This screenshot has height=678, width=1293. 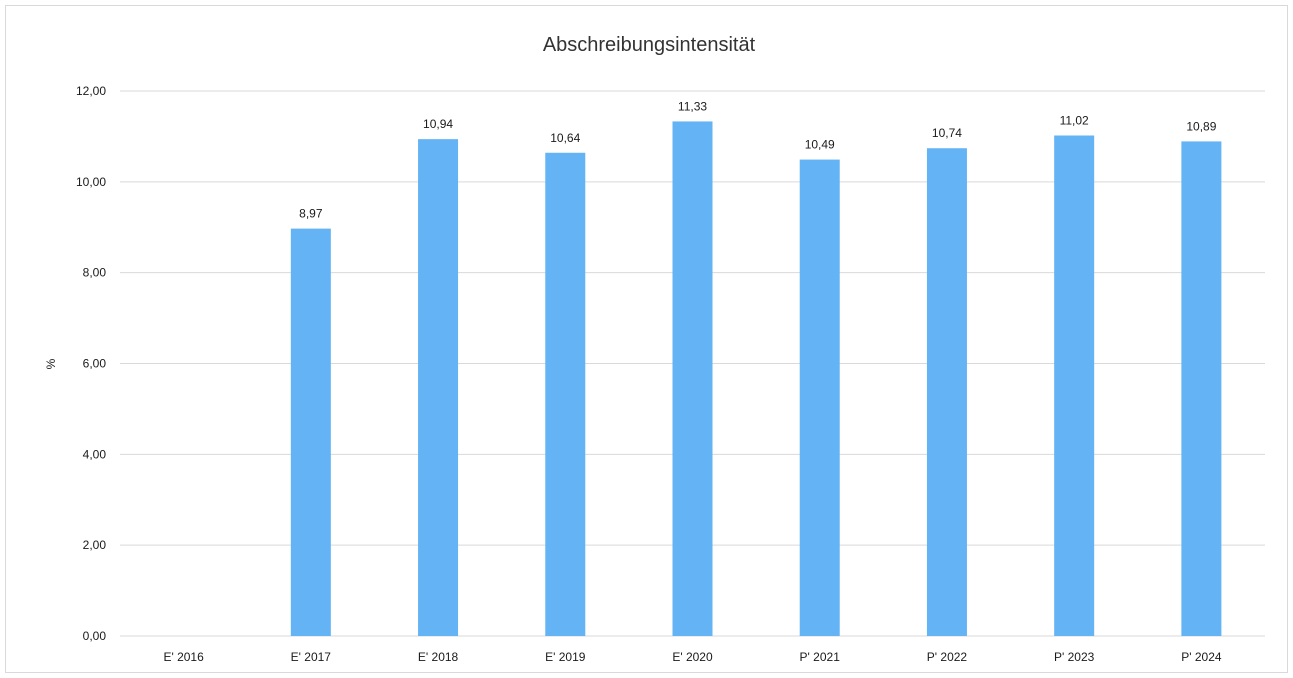 What do you see at coordinates (311, 214) in the screenshot?
I see `data-label: 8,97` at bounding box center [311, 214].